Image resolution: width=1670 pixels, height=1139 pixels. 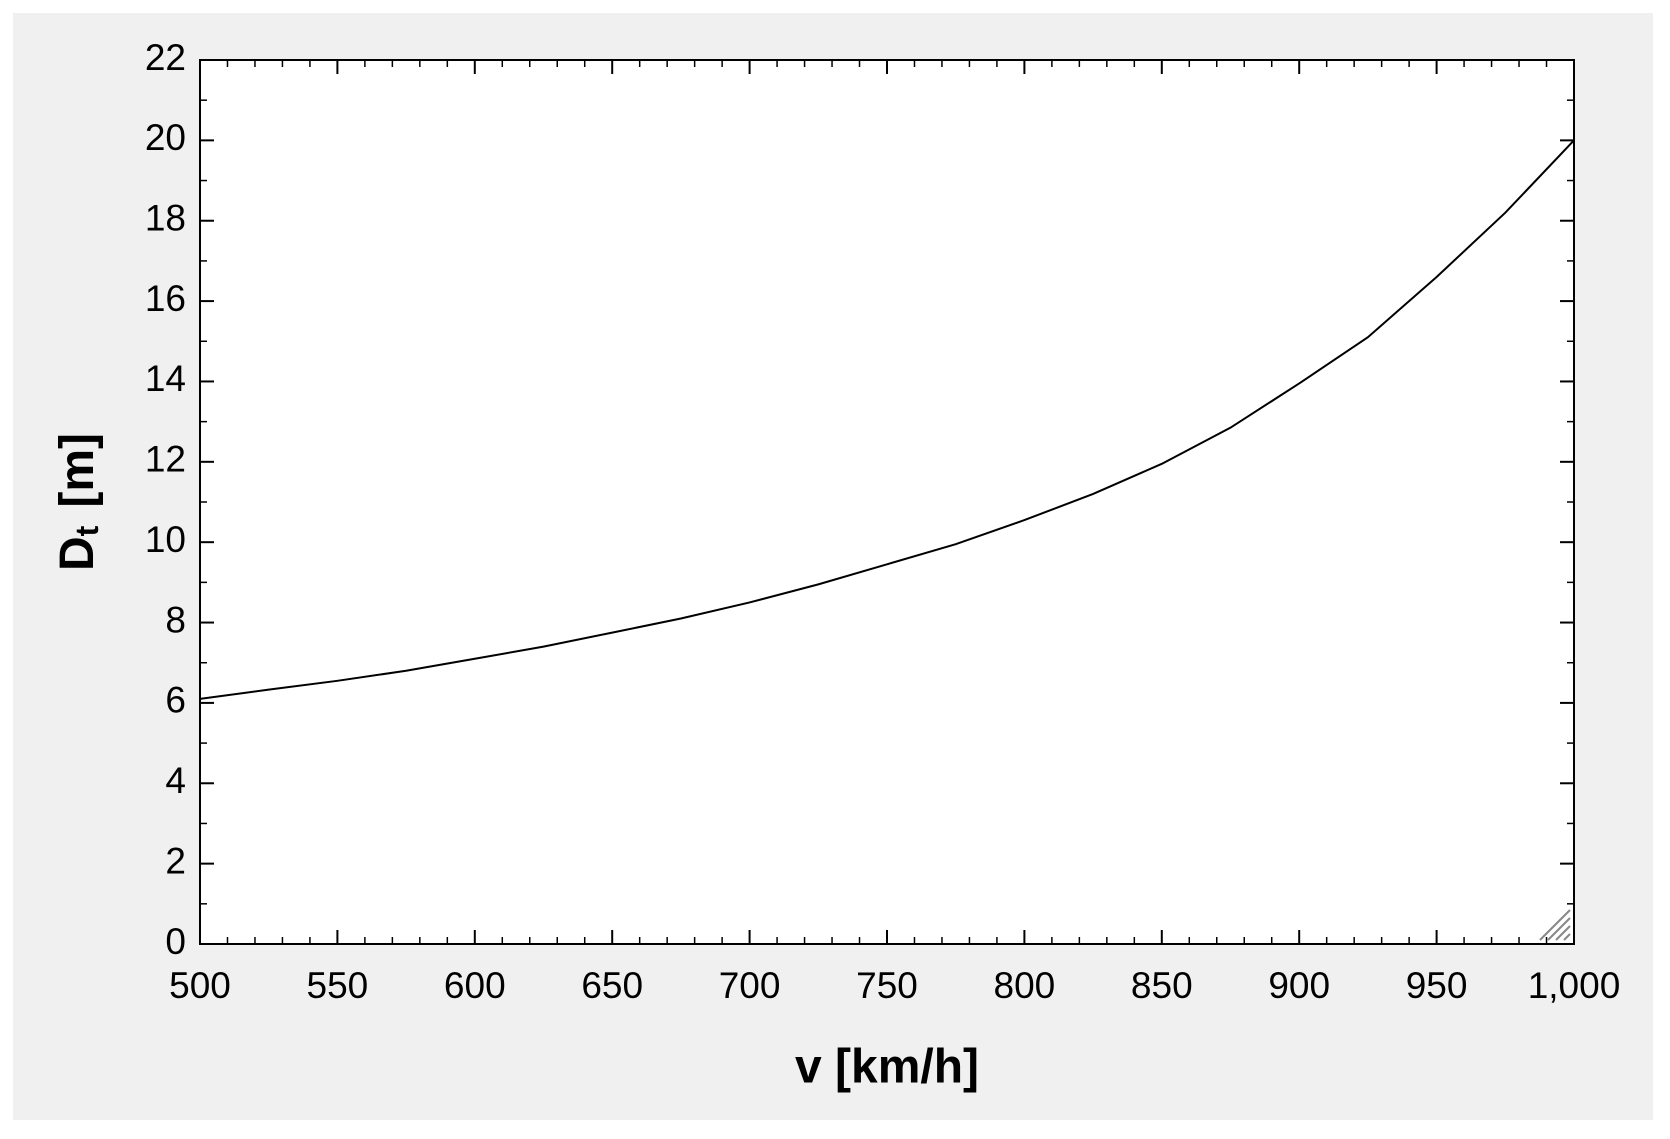 I want to click on y-tick-label: 4, so click(x=175, y=780).